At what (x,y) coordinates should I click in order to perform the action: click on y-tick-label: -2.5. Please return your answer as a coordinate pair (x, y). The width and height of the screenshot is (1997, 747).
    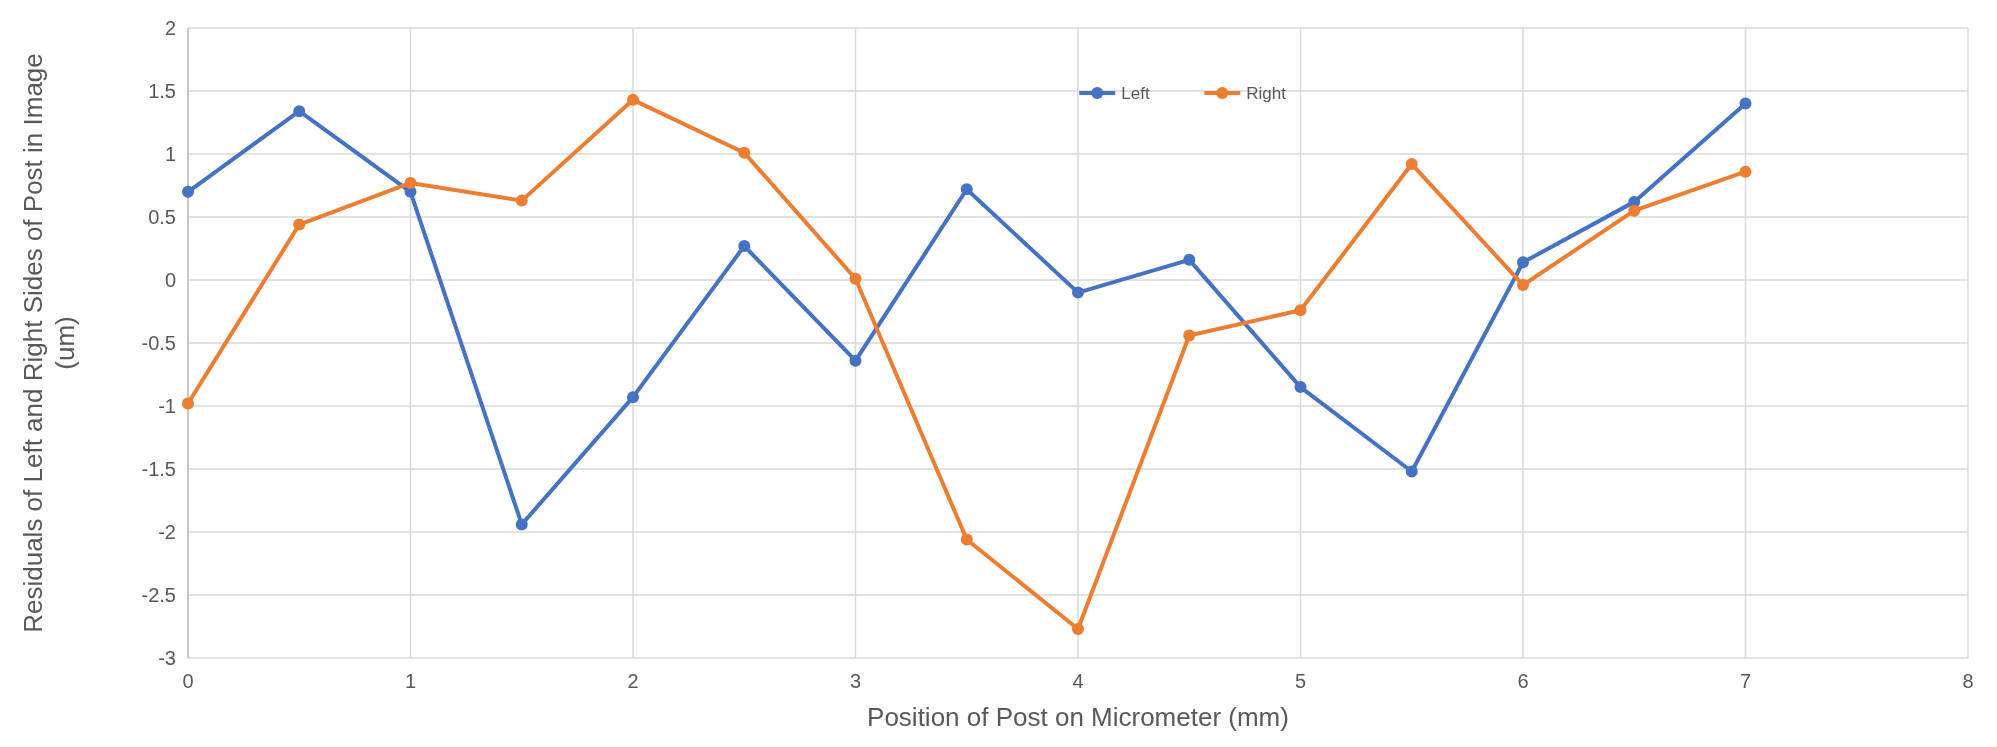
    Looking at the image, I should click on (158, 595).